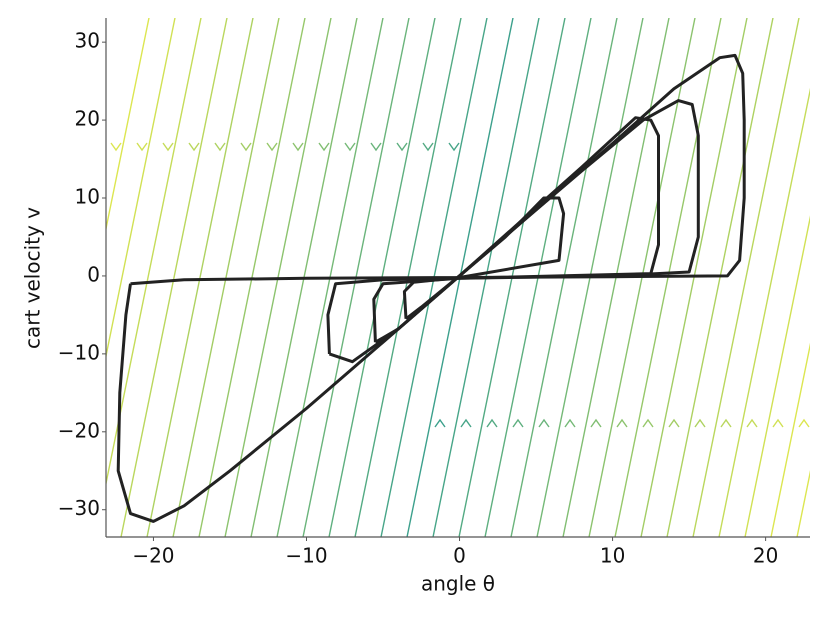  Describe the element at coordinates (93, 274) in the screenshot. I see `y-tick-label: 0` at that location.